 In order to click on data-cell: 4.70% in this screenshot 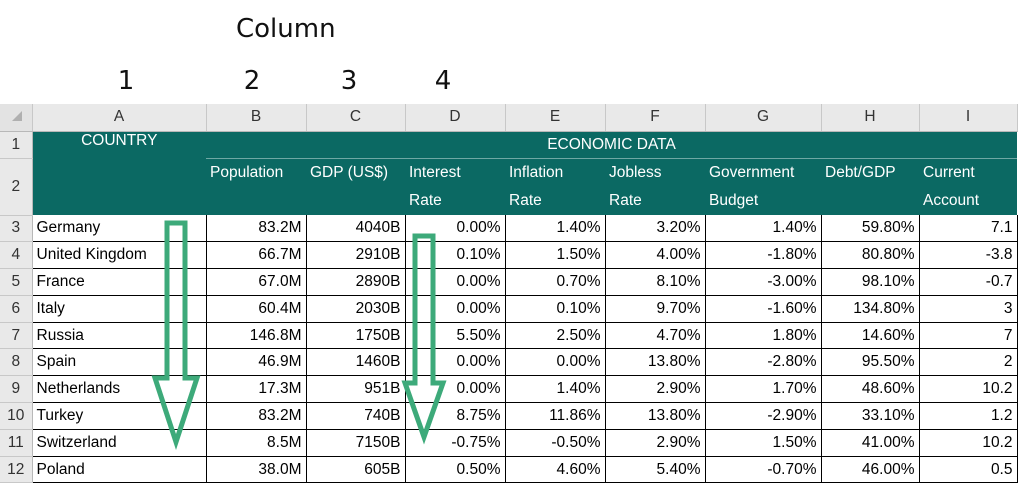, I will do `click(655, 336)`.